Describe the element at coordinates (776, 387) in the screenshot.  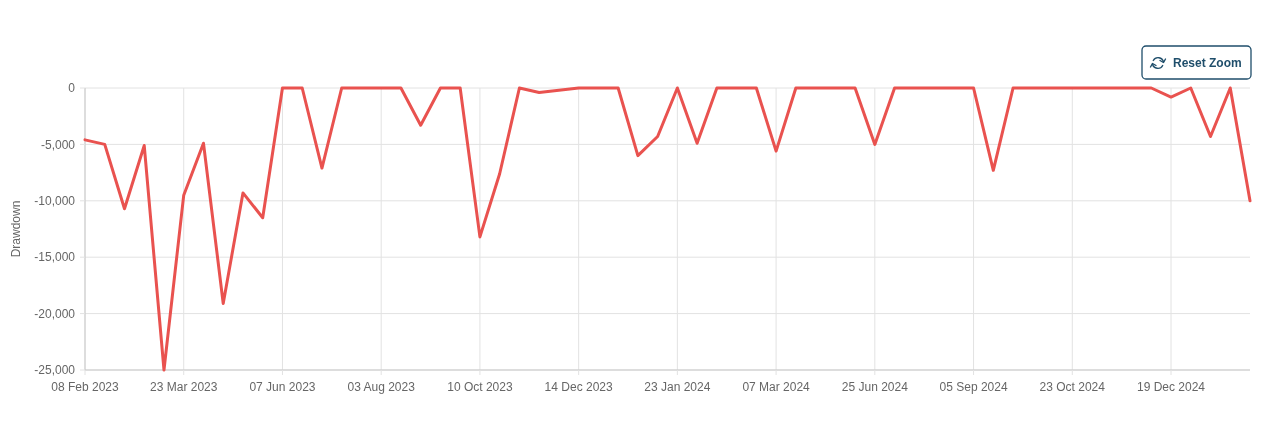
I see `x-tick-label: 07 Mar 2024` at that location.